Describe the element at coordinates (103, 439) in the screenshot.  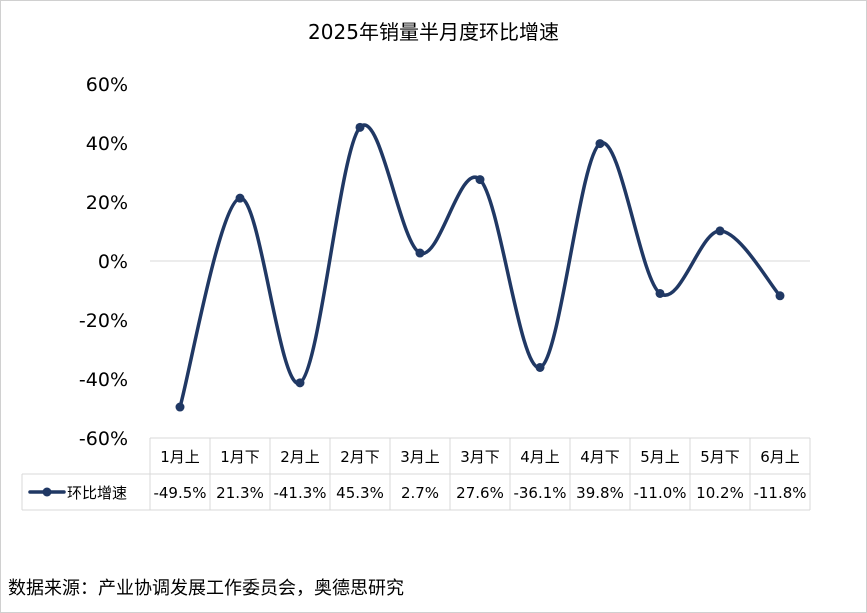
I see `y-tick-label: -60%` at that location.